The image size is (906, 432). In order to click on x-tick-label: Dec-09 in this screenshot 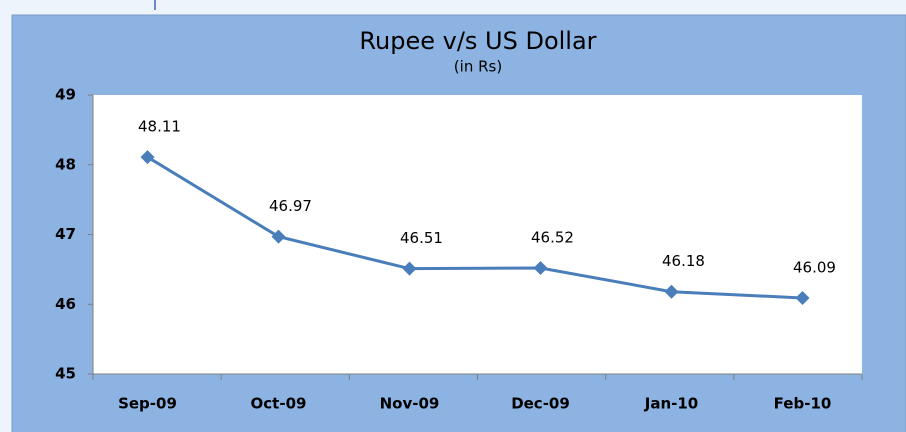, I will do `click(540, 404)`.